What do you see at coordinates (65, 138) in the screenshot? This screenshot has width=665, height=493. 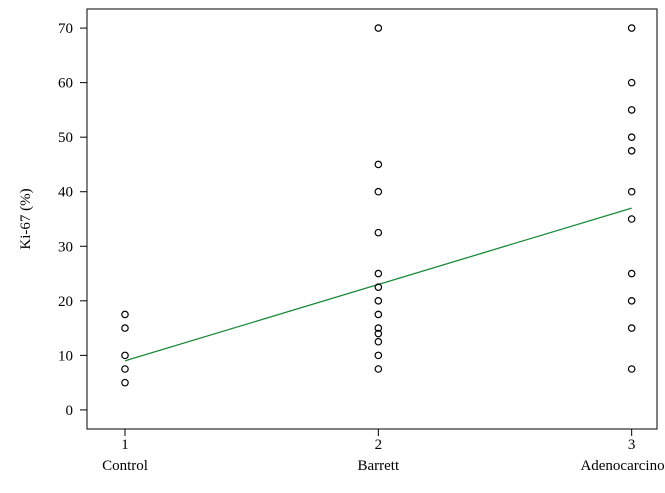 I see `y-tick-label: 50` at bounding box center [65, 138].